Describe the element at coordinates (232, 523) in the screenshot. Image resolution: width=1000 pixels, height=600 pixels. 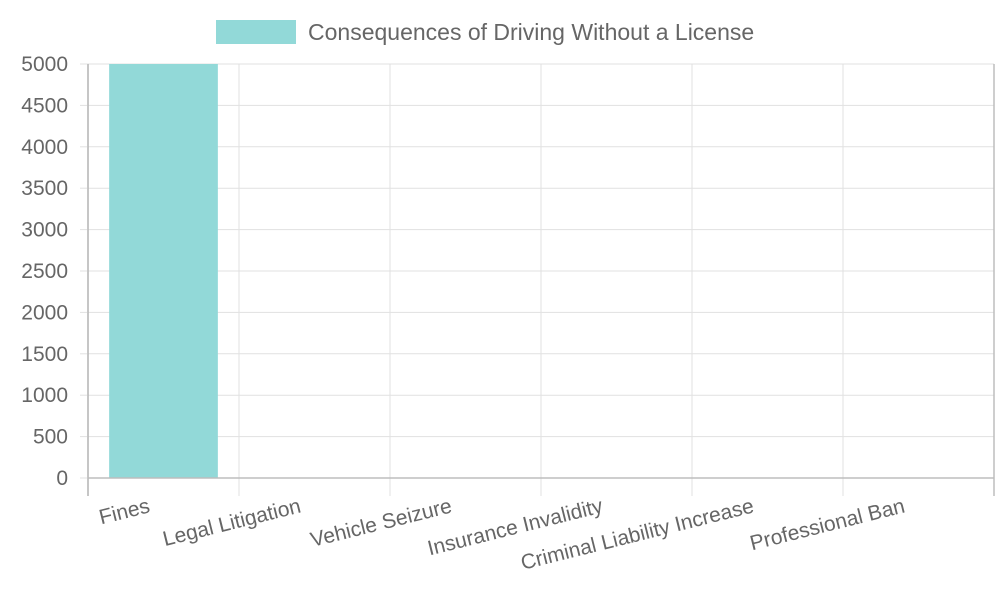
I see `x-tick-label: Legal Litigation` at that location.